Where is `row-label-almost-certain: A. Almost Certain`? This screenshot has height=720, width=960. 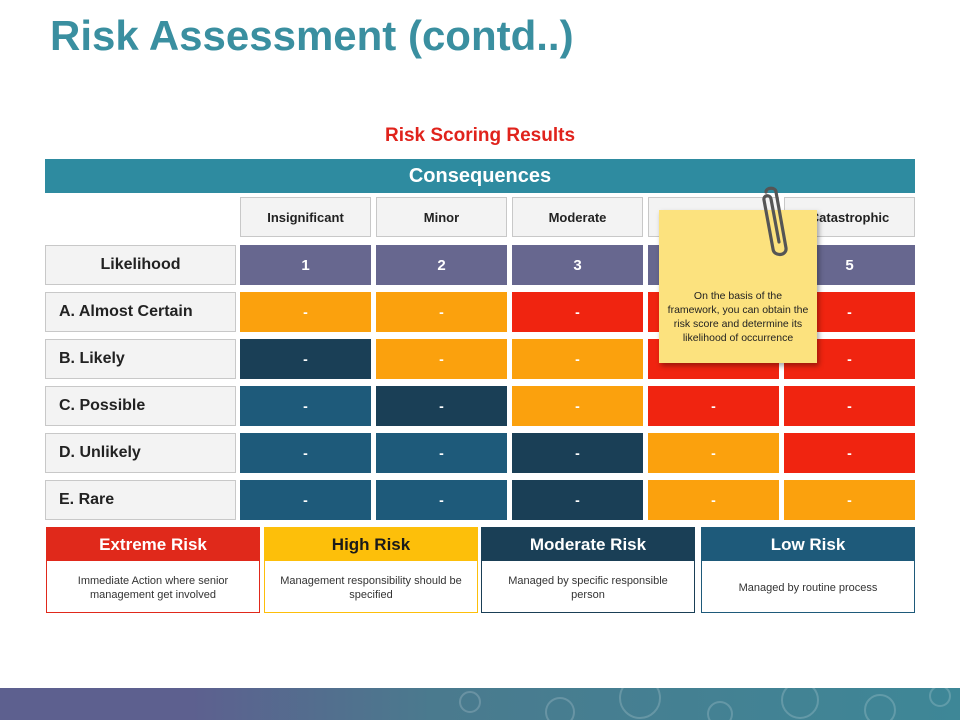
row-label-almost-certain: A. Almost Certain is located at coordinates (140, 312).